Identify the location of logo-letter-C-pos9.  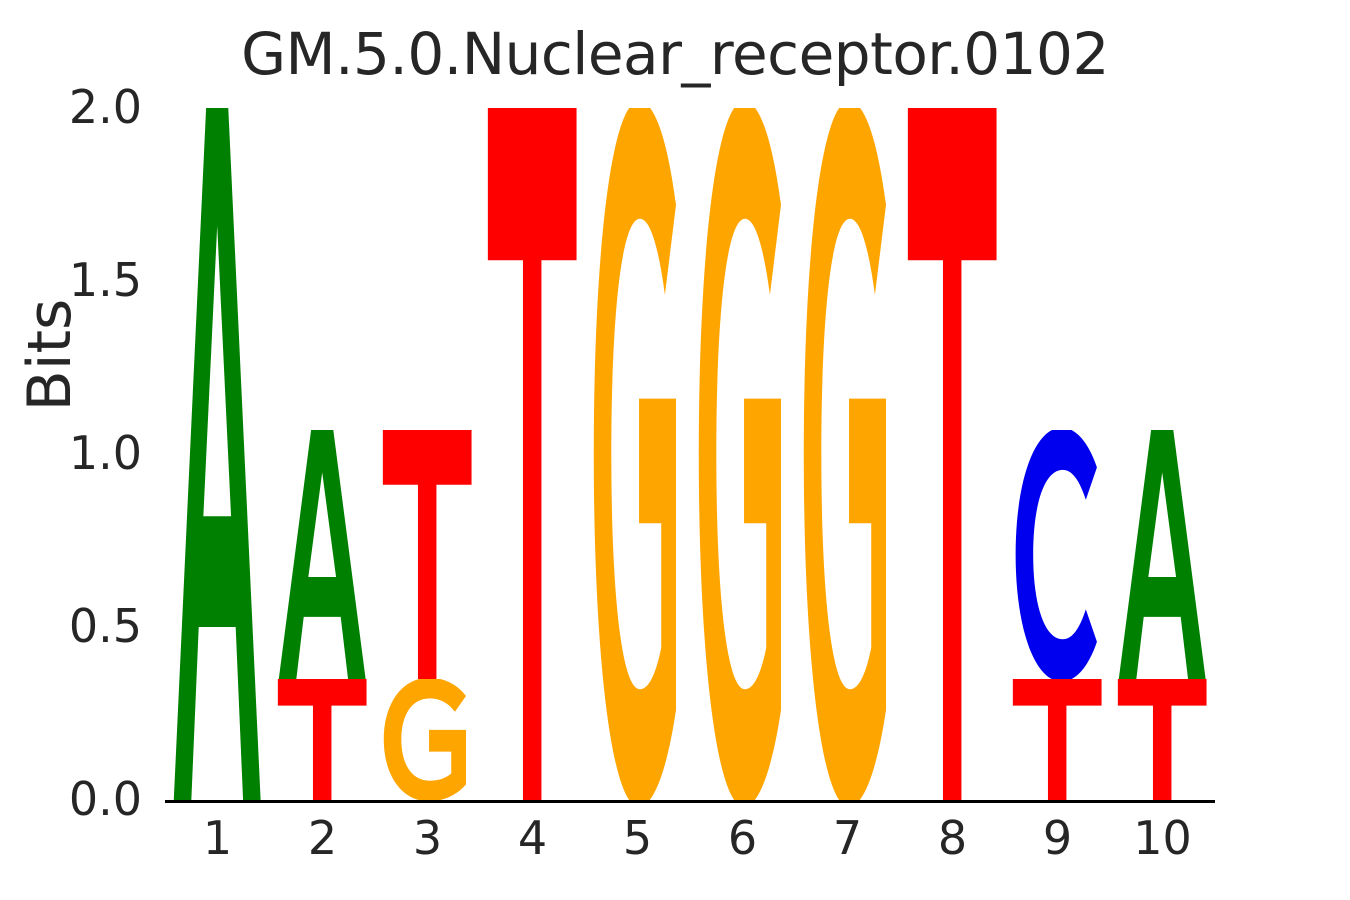
(1057, 554).